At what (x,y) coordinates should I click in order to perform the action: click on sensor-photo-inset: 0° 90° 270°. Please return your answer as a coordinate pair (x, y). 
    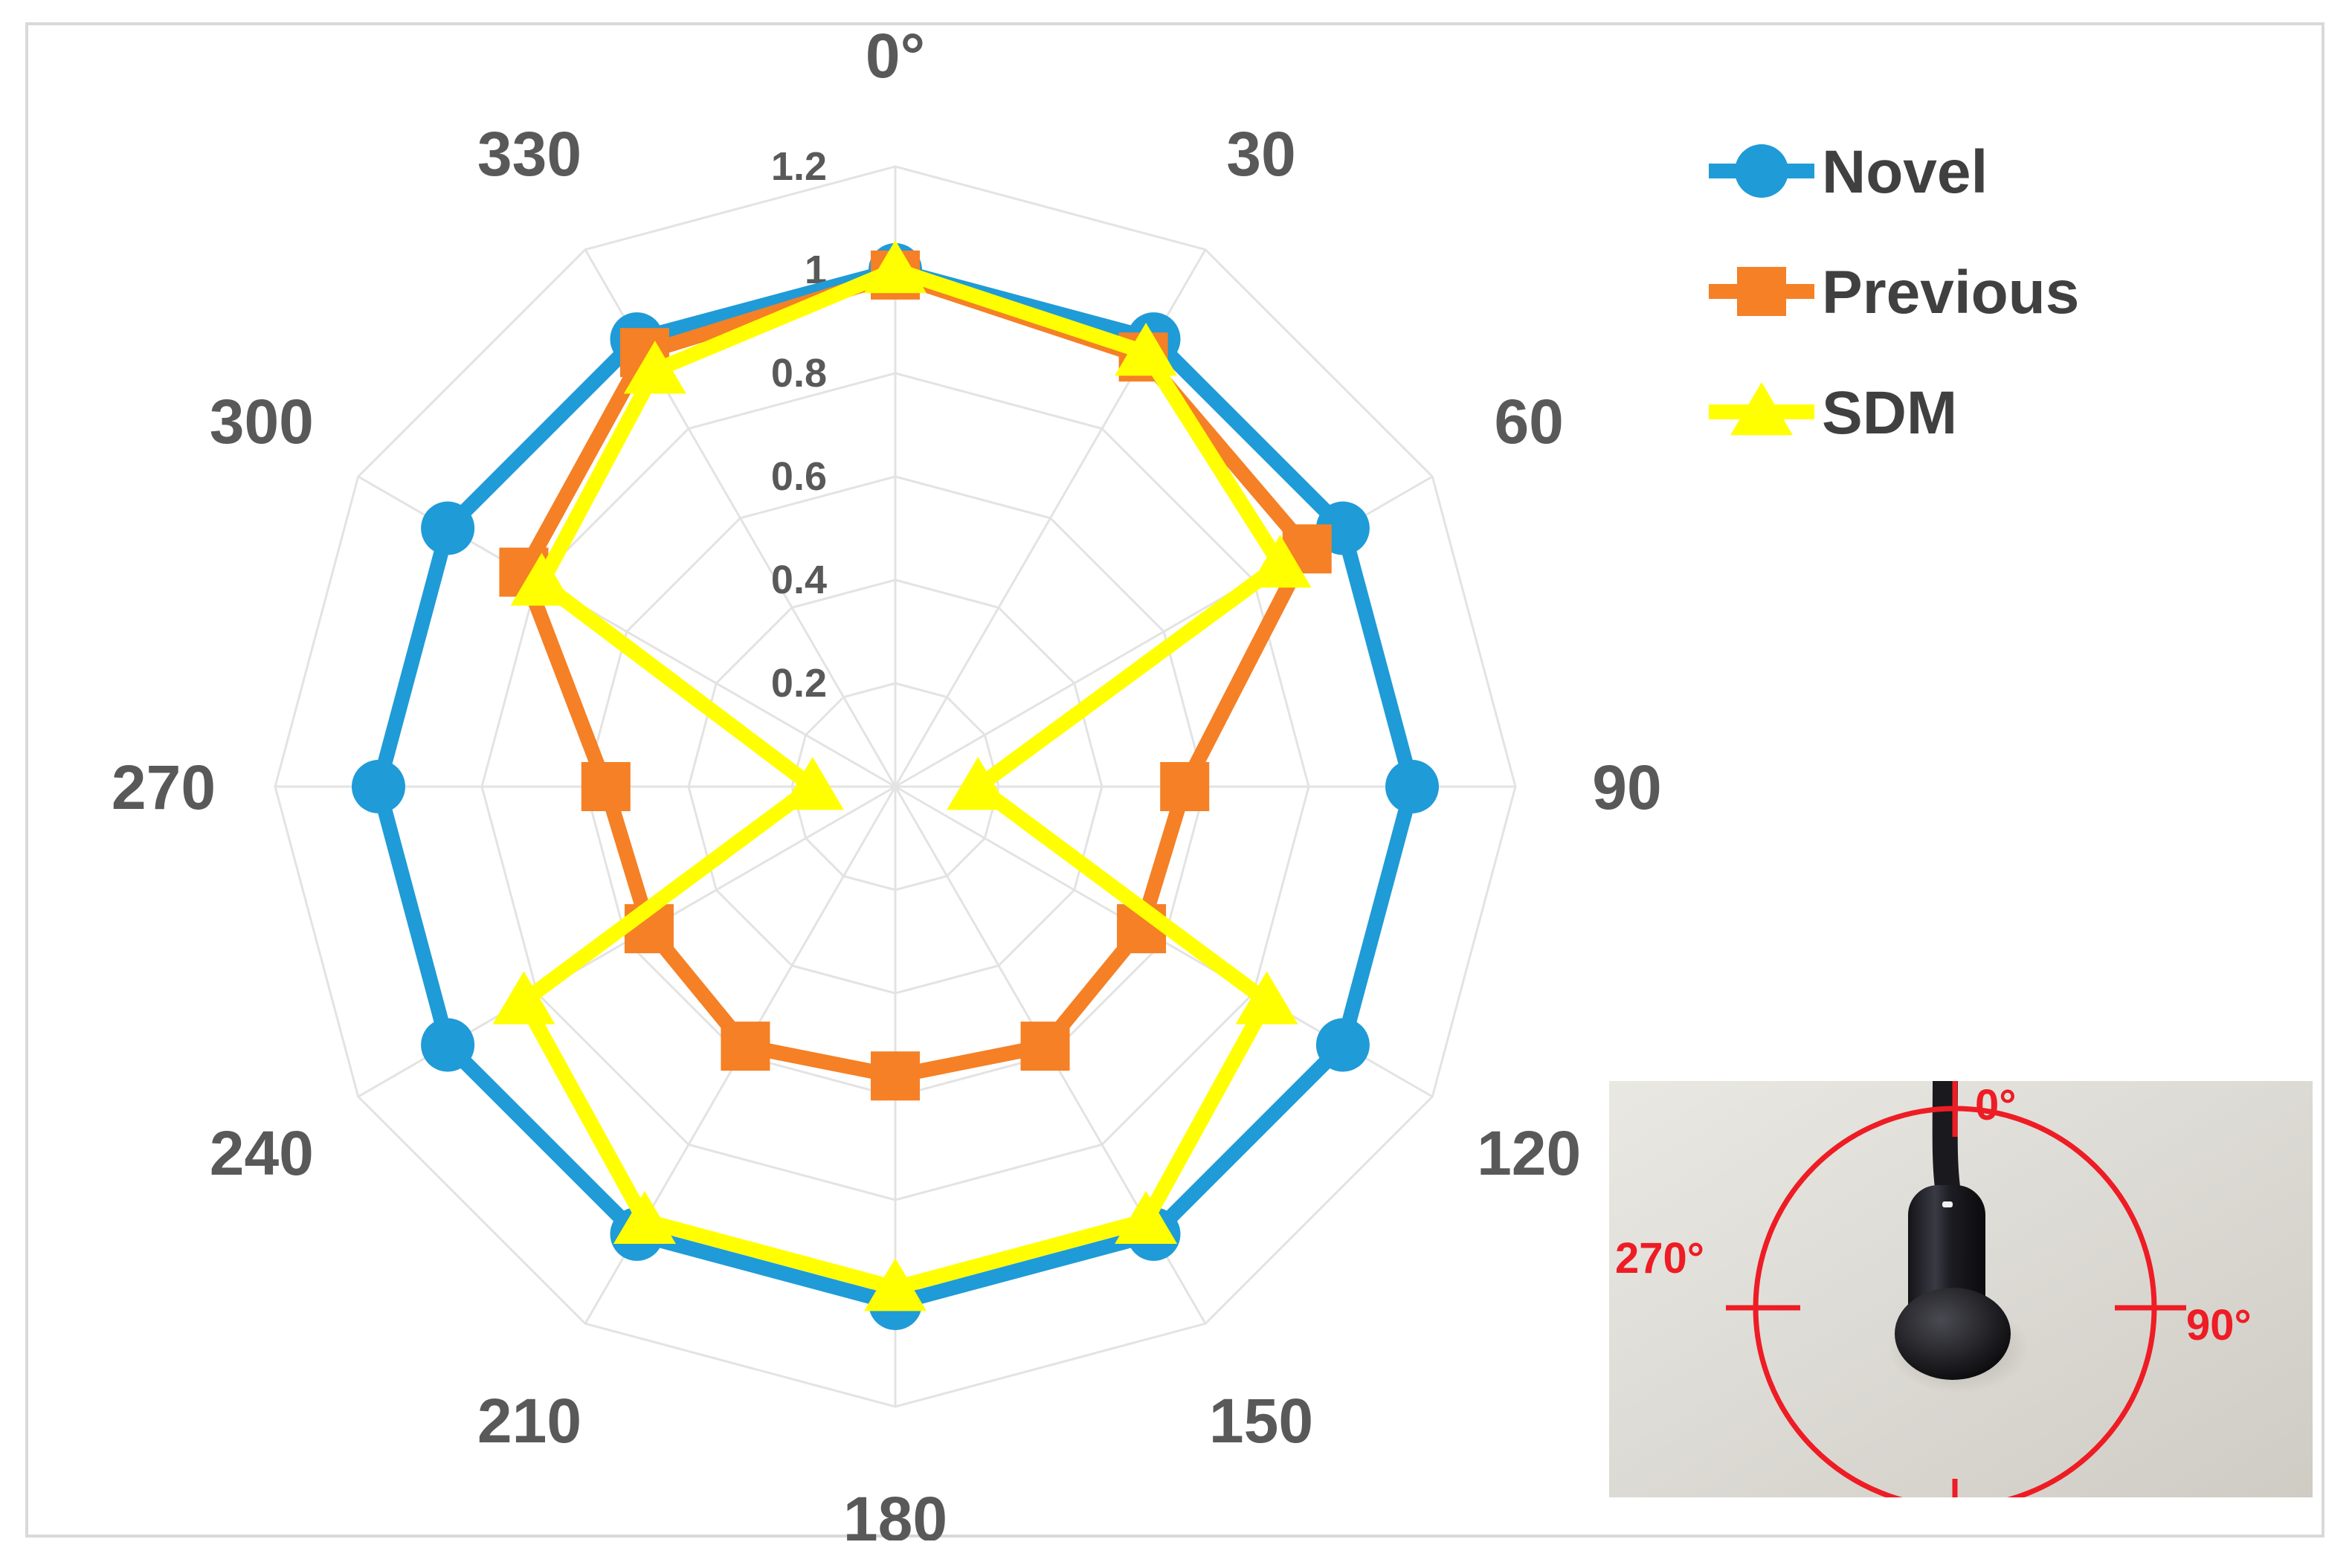
    Looking at the image, I should click on (1961, 1289).